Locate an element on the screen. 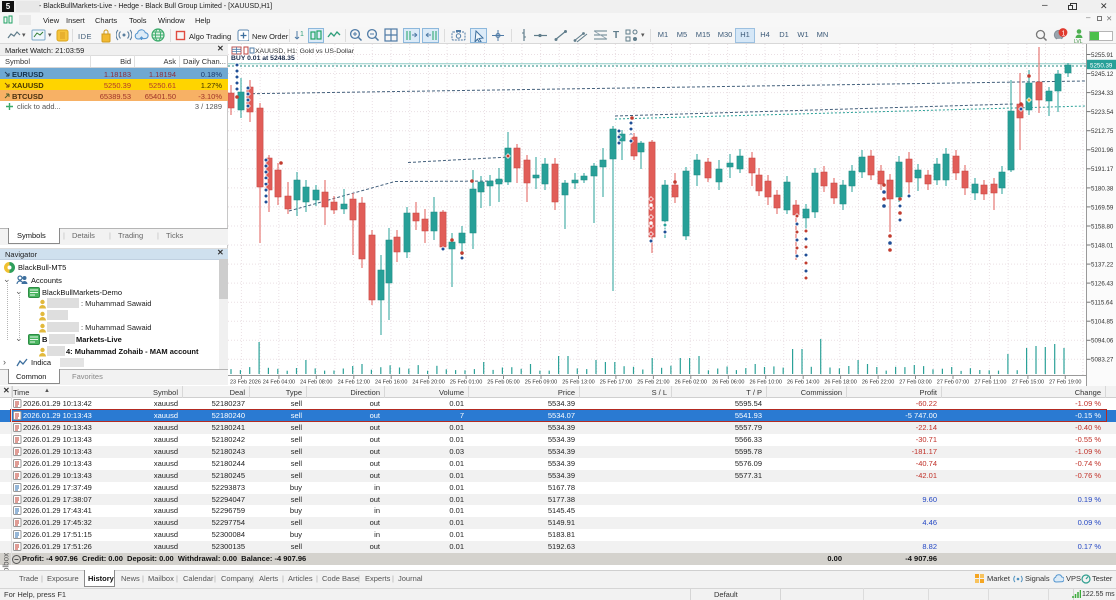 This screenshot has height=600, width=1116. svg-text: 26 Feb 22:00 is located at coordinates (878, 383).